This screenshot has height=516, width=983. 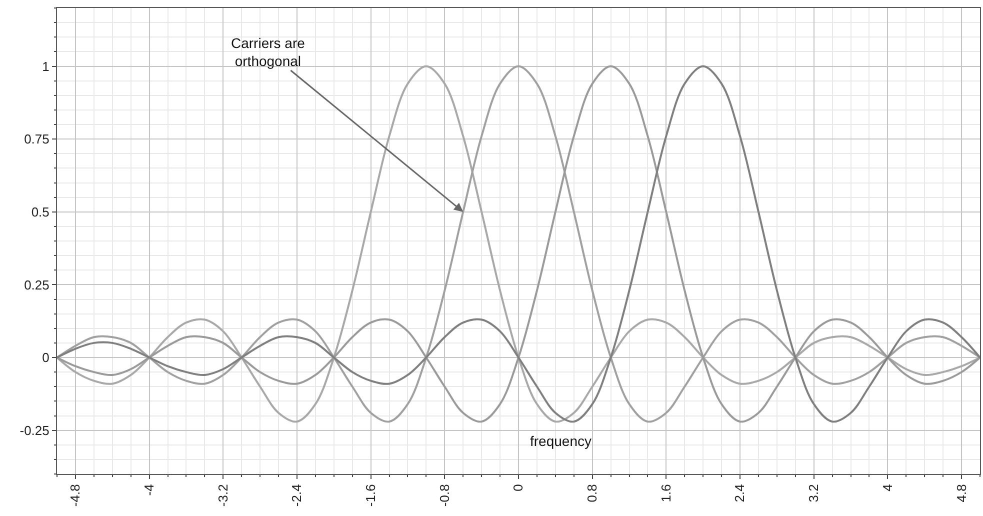 I want to click on y-tick-label: 0.5, so click(x=40, y=212).